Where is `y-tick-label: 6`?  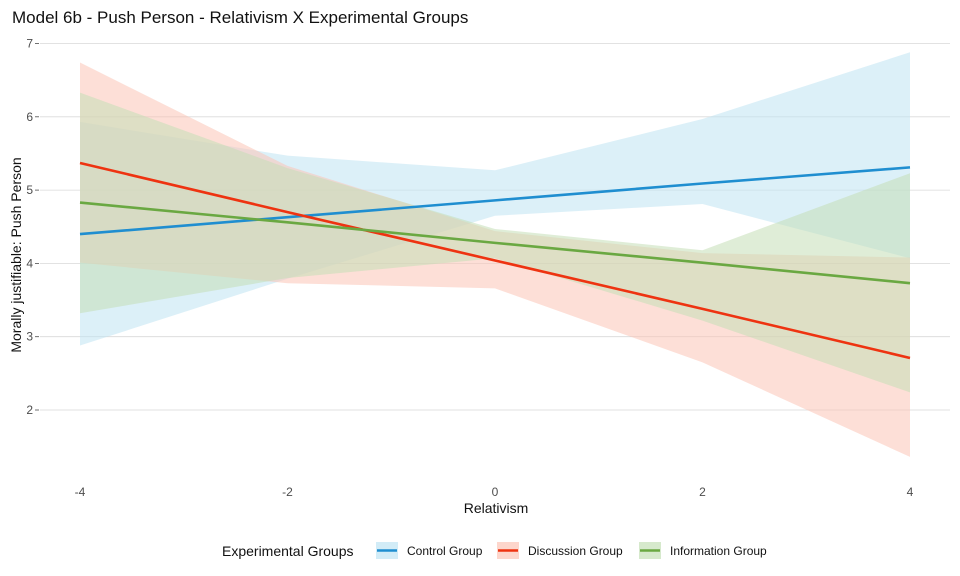
y-tick-label: 6 is located at coordinates (29, 117).